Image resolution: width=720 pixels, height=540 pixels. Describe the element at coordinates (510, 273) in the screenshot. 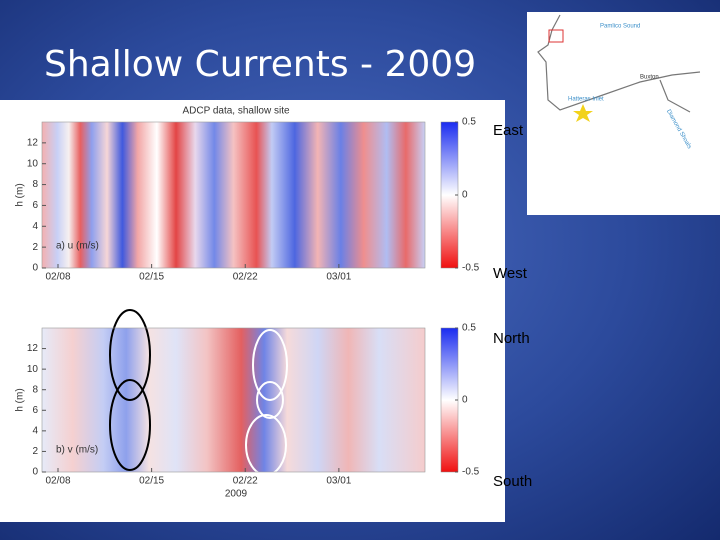

I see `direction-label: West` at that location.